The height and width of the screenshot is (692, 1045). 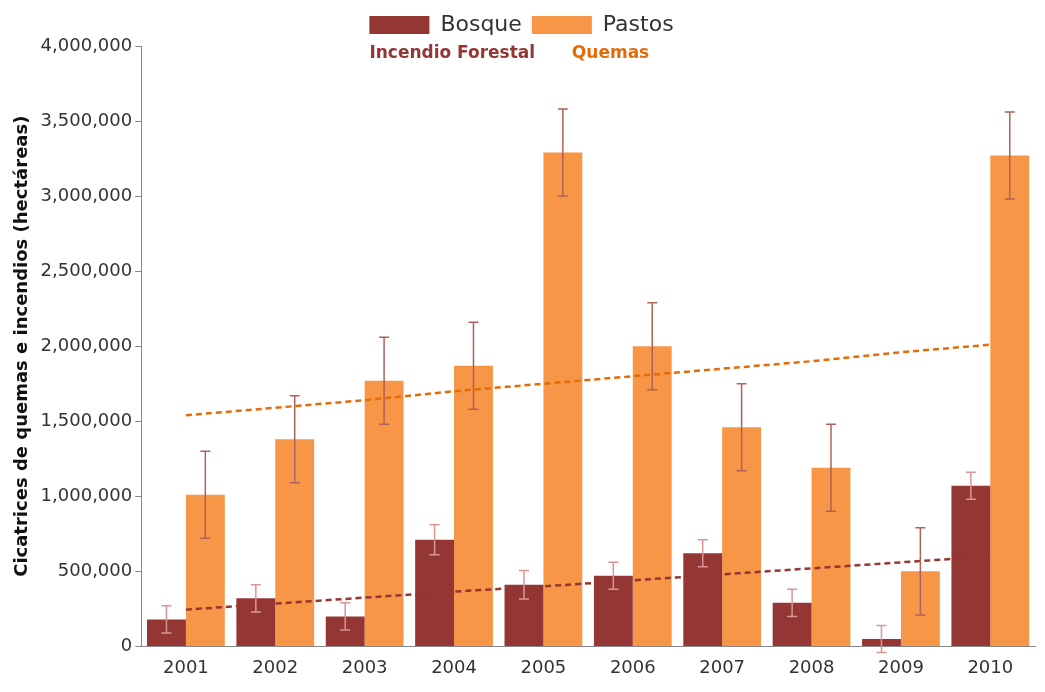 I want to click on x-tick-label: 2006, so click(x=632, y=666).